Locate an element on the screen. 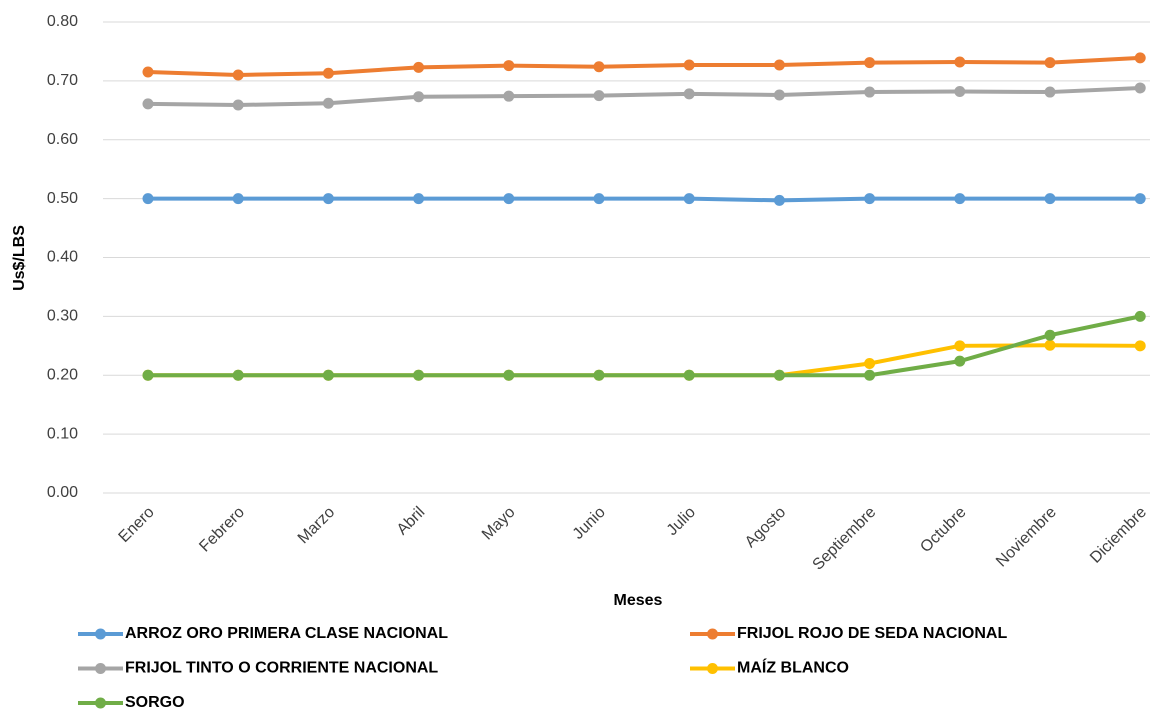  y-tick-label: 0.50 is located at coordinates (62, 198).